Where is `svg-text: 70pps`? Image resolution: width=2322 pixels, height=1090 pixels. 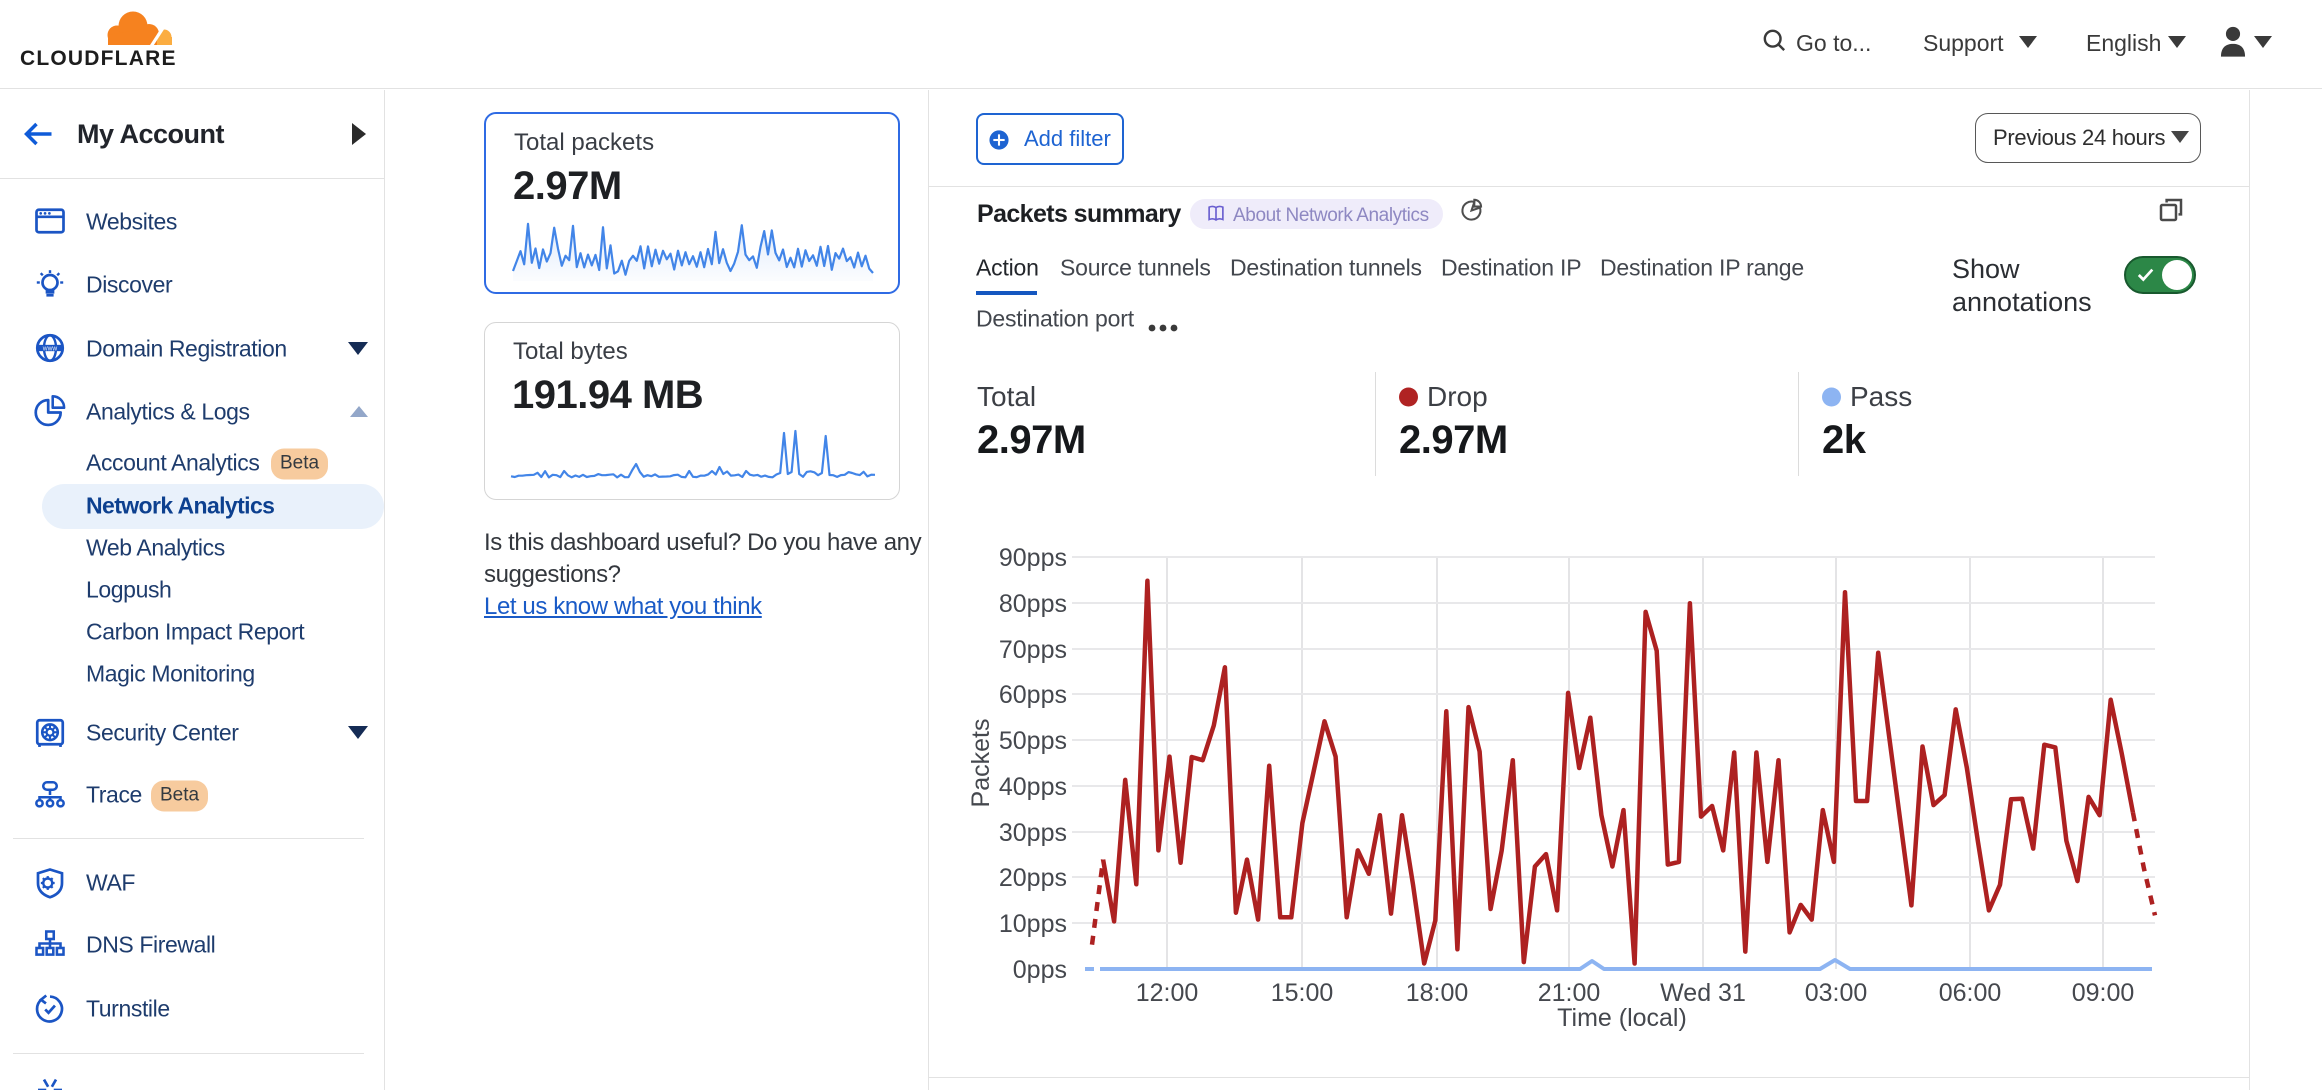
svg-text: 70pps is located at coordinates (1033, 650).